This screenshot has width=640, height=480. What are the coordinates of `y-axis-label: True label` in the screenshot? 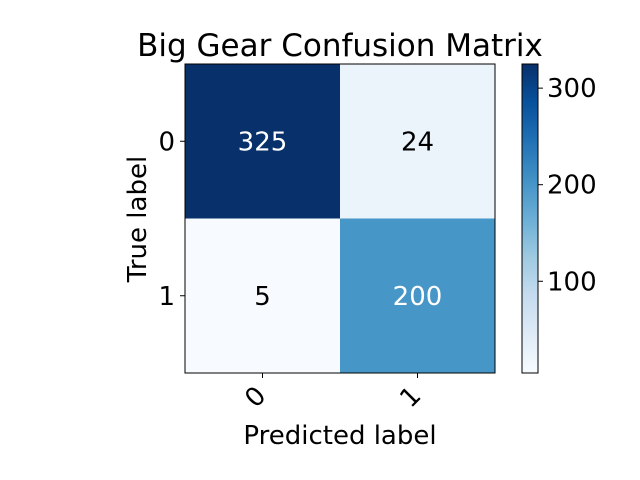 It's located at (138, 219).